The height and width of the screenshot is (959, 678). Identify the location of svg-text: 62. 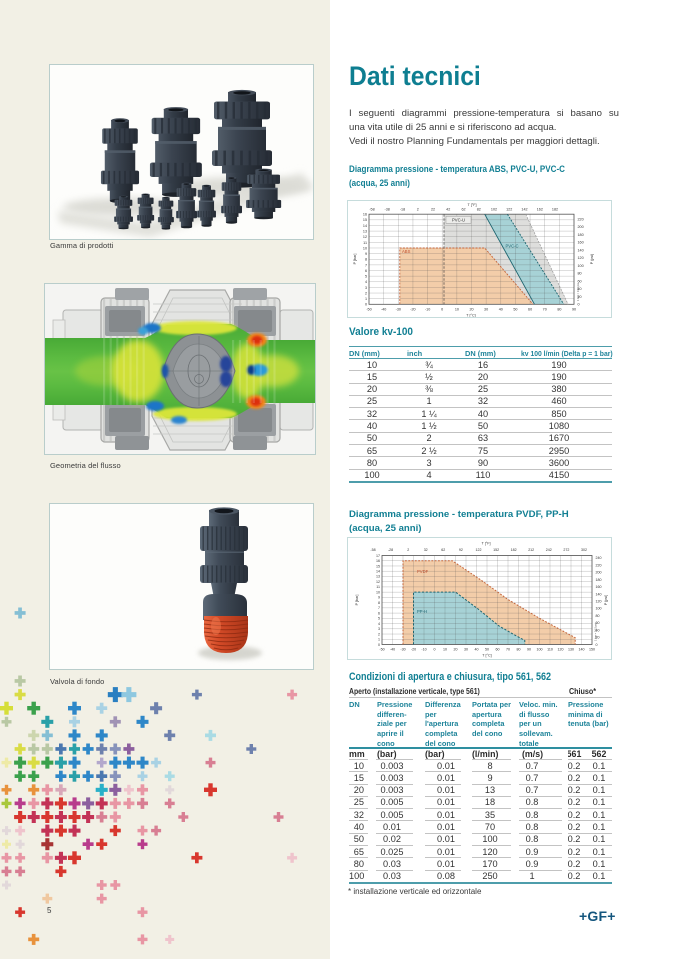
(463, 210).